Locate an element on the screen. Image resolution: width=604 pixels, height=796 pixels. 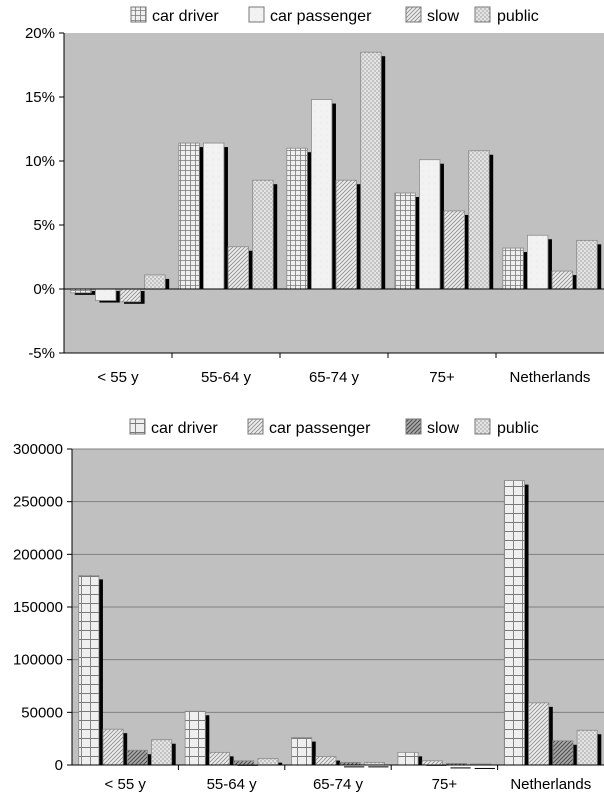
y-tick-label: -5% is located at coordinates (41, 353).